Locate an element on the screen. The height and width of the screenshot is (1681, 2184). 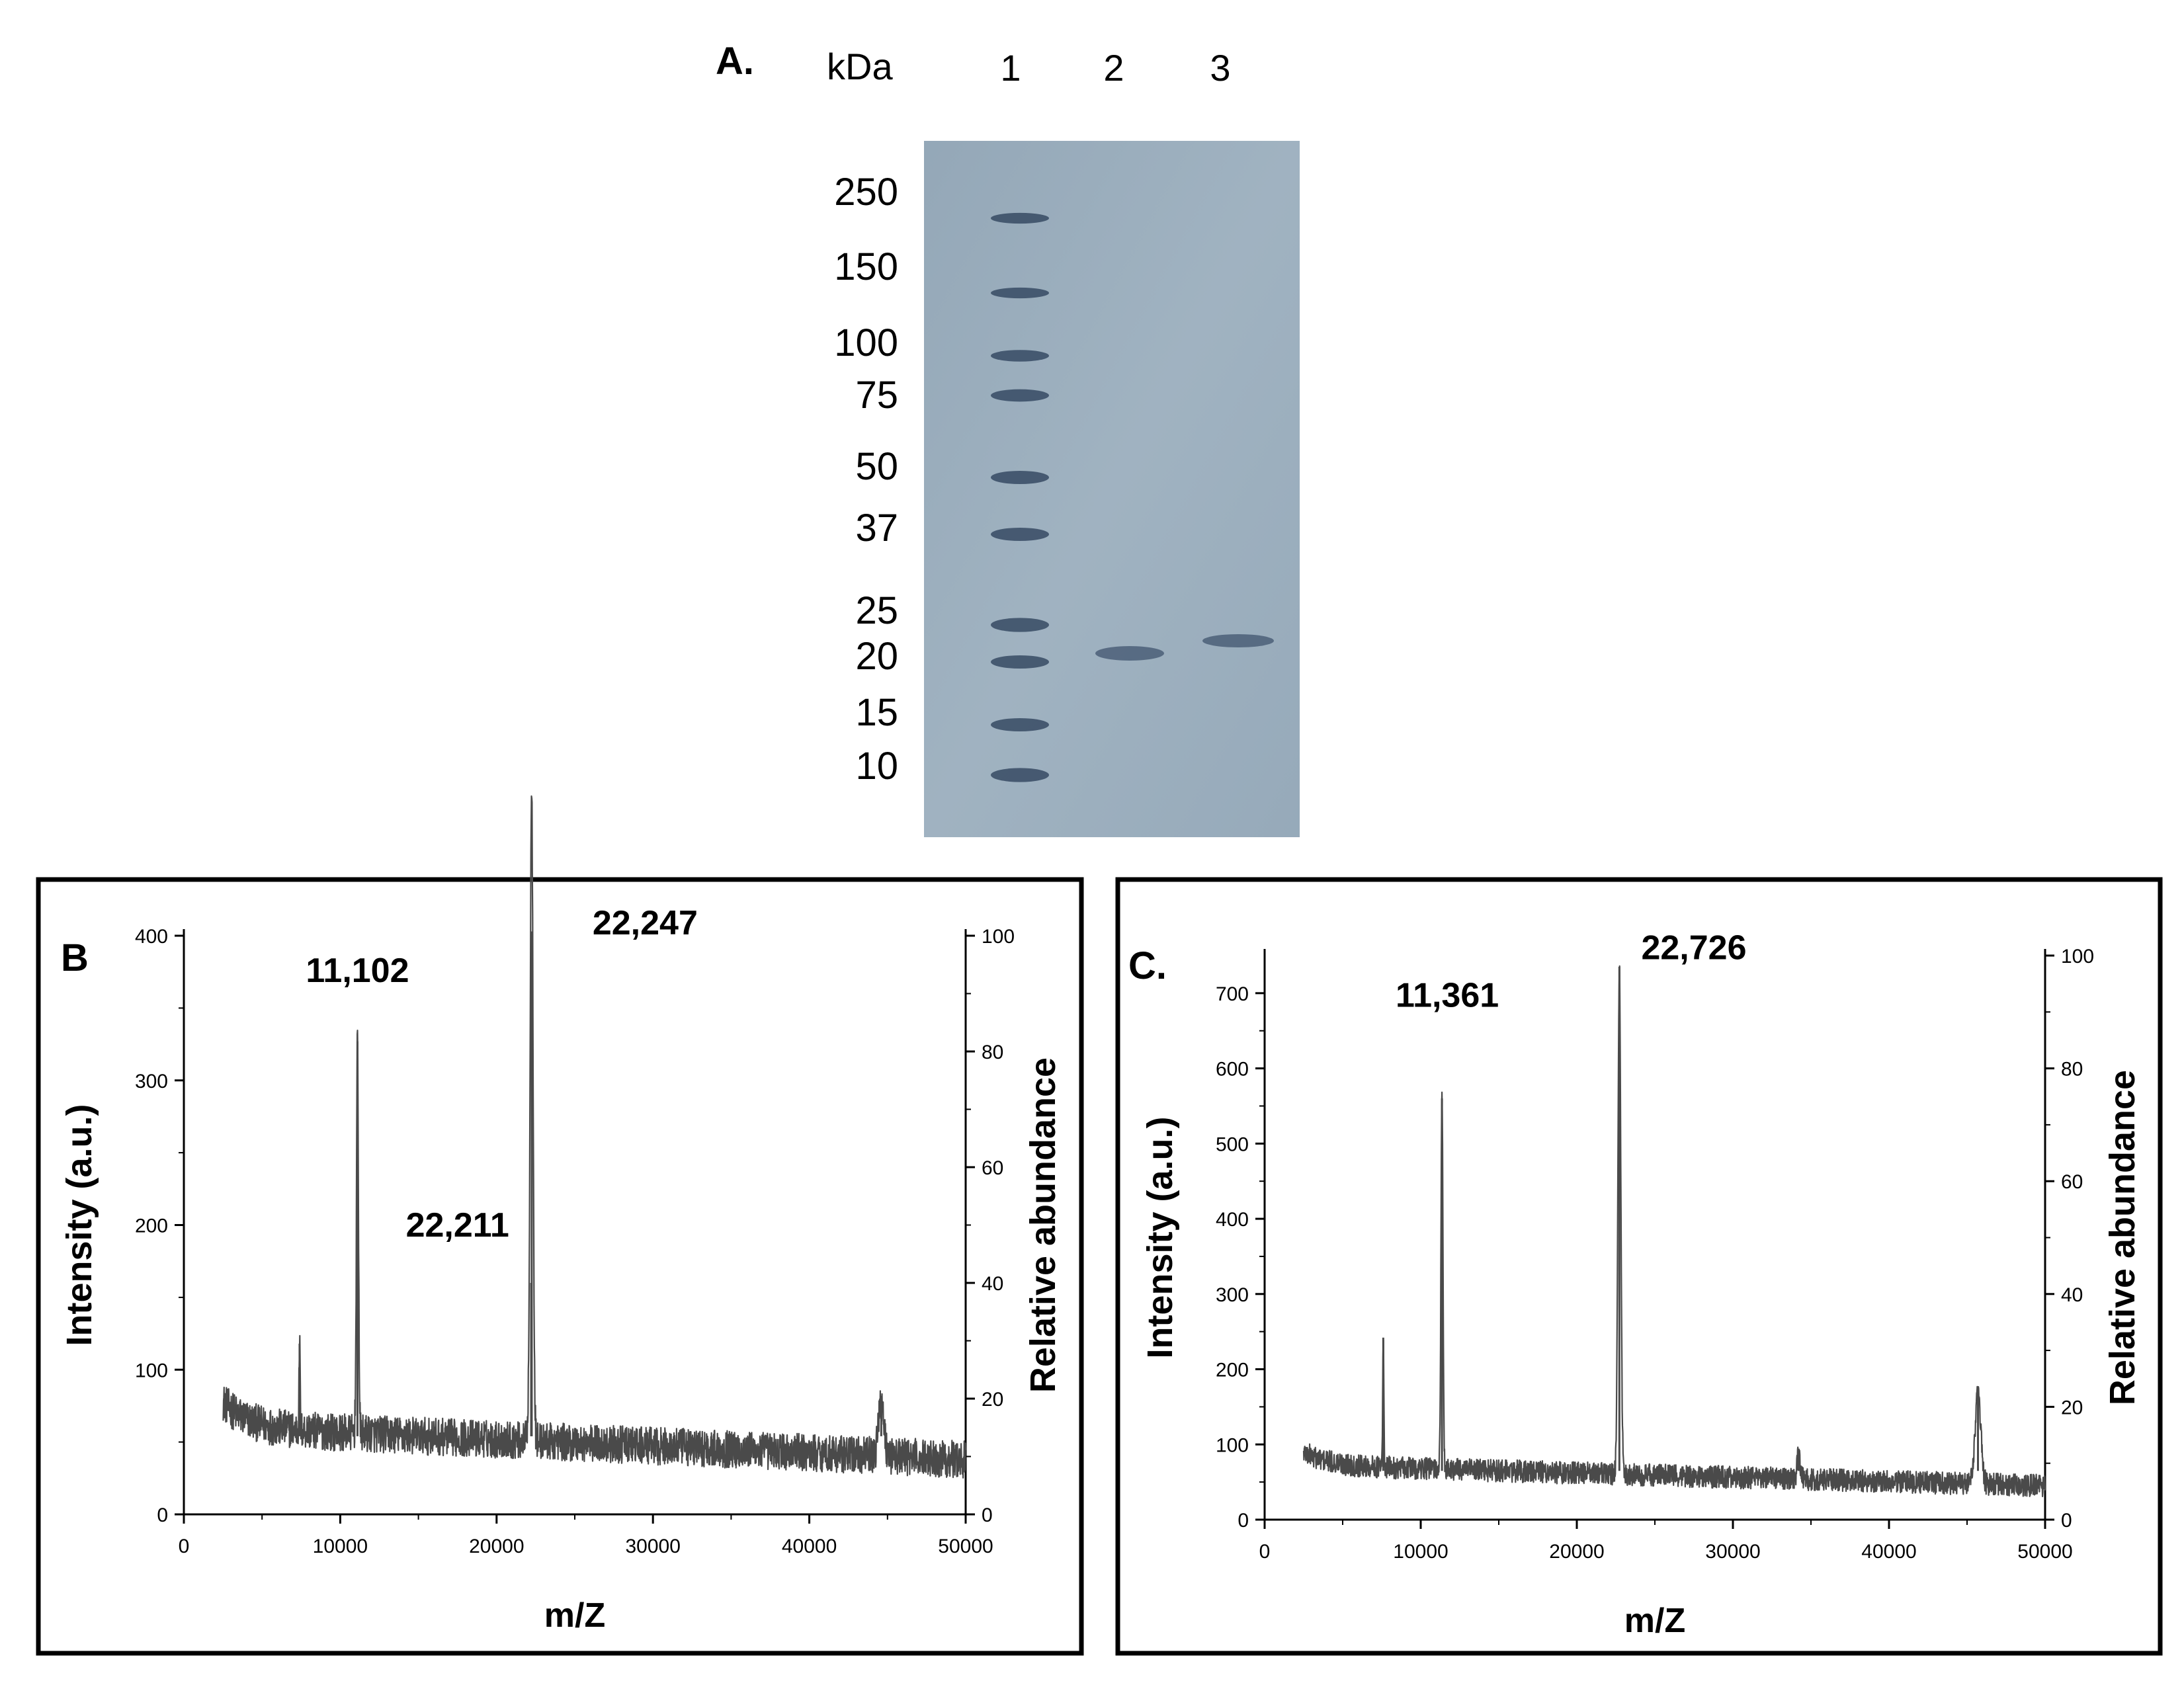
lane-2-band is located at coordinates (1129, 653).